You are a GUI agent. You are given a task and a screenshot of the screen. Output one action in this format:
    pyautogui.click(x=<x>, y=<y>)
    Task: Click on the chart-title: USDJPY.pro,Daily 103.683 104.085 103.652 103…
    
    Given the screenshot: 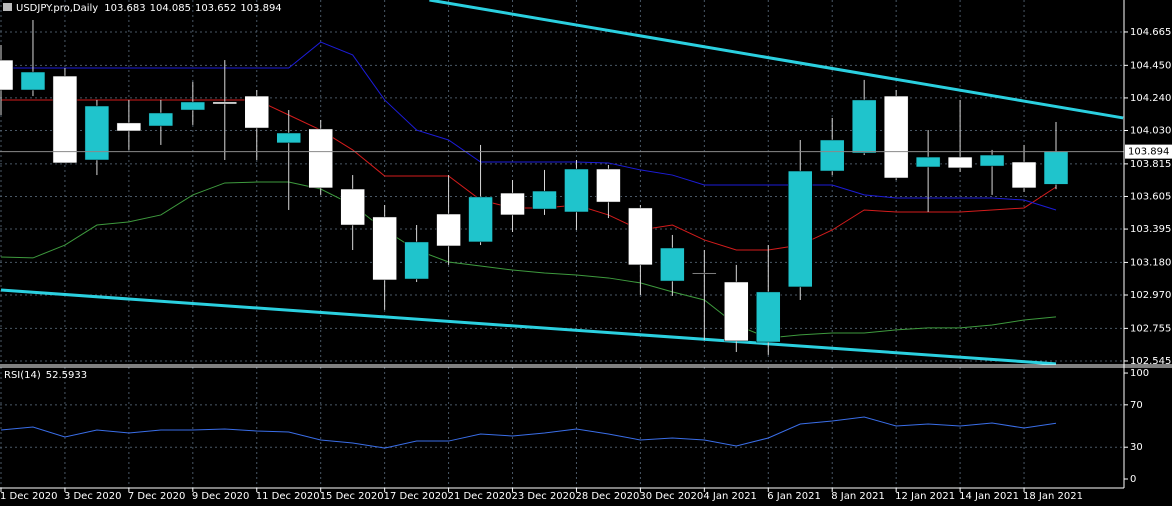 What is the action you would take?
    pyautogui.click(x=149, y=8)
    